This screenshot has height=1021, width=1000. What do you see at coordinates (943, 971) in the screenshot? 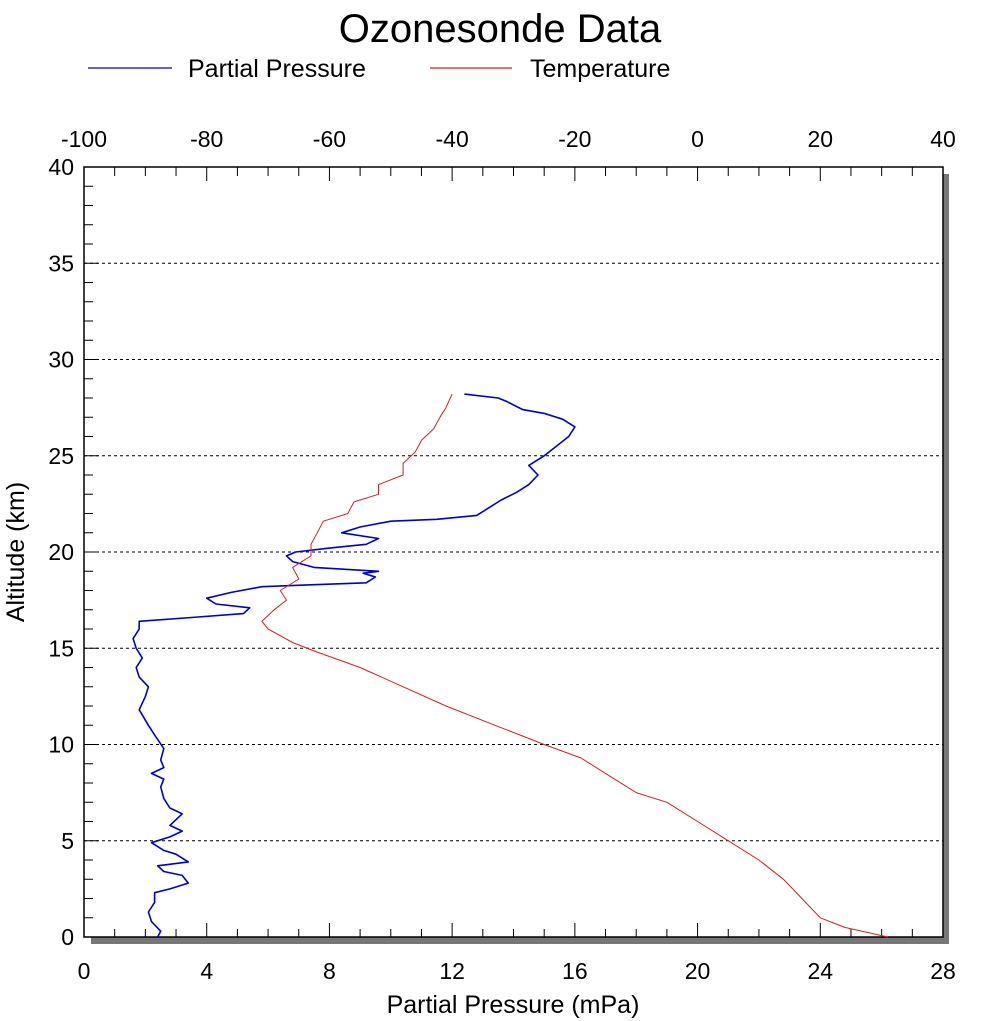
I see `x-bottom-tick-label: 28` at bounding box center [943, 971].